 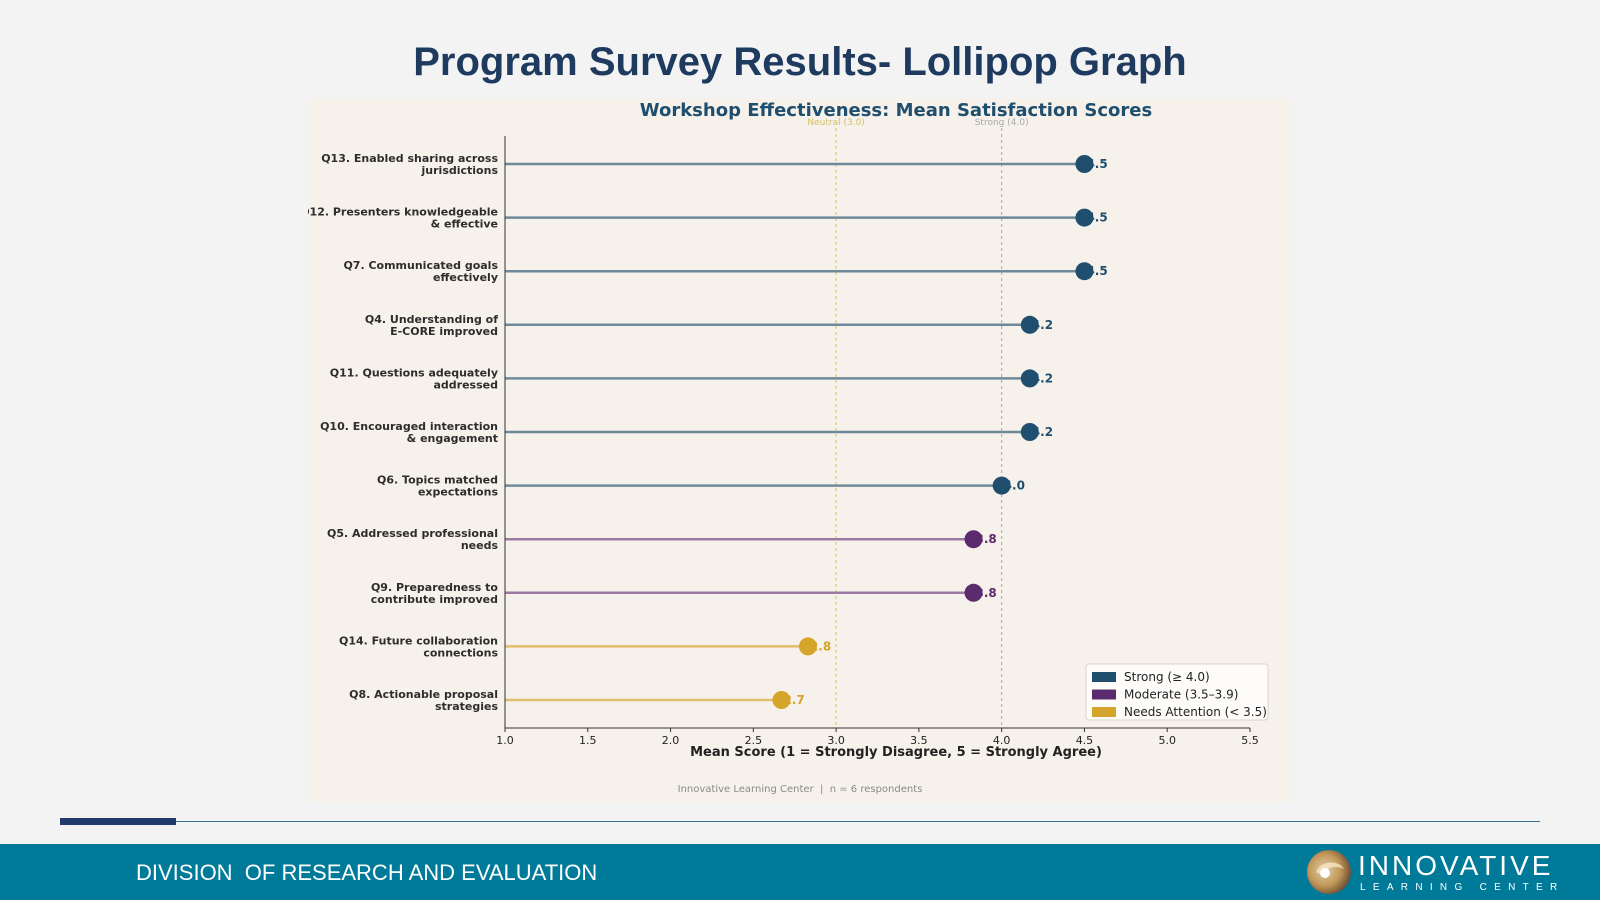 What do you see at coordinates (1456, 865) in the screenshot?
I see `logo-wordmark: INNOVATIVE` at bounding box center [1456, 865].